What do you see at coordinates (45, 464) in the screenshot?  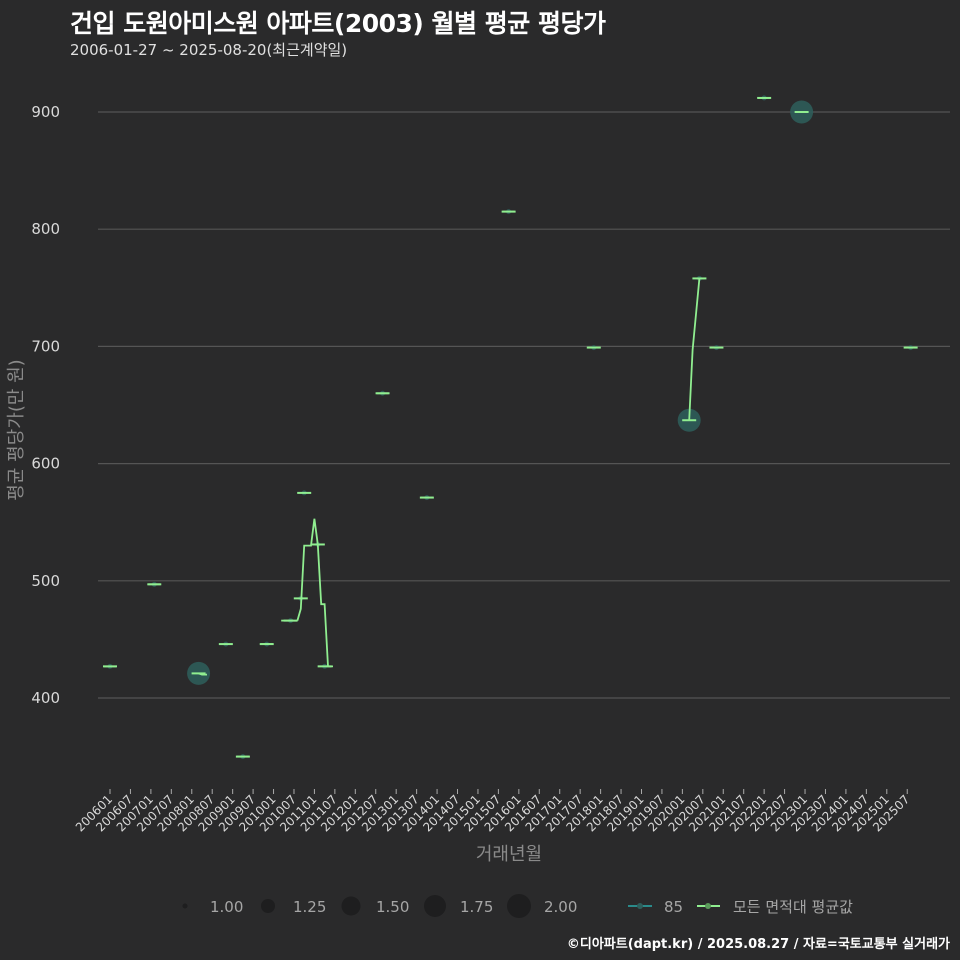 I see `y-tick-label: 600` at bounding box center [45, 464].